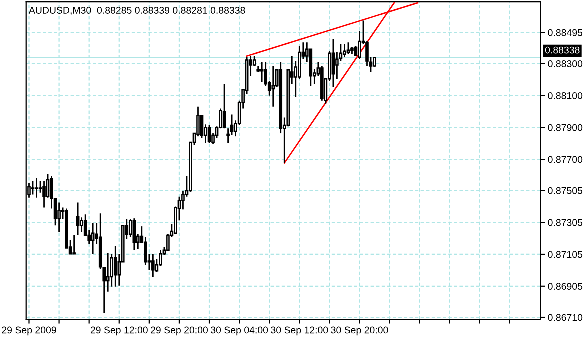 The image size is (586, 340). Describe the element at coordinates (565, 32) in the screenshot. I see `y-tick-label: 0.88495` at that location.